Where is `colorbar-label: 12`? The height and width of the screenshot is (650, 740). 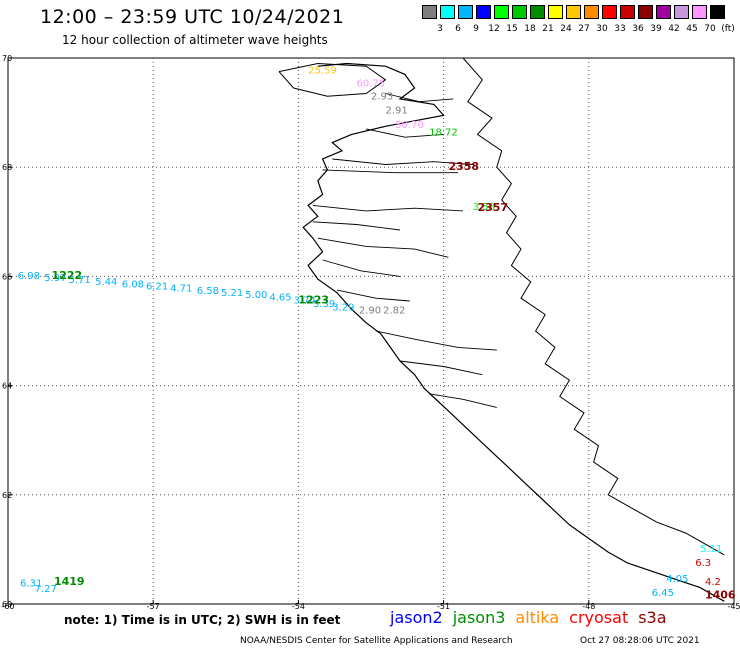
colorbar-label: 12 is located at coordinates (494, 29).